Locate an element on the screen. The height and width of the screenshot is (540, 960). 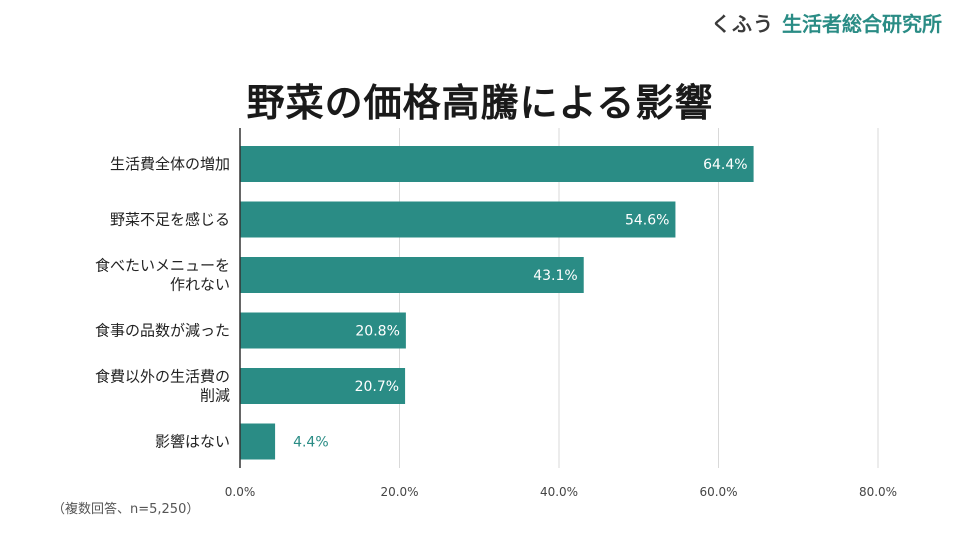
category-label: 削減 is located at coordinates (215, 396).